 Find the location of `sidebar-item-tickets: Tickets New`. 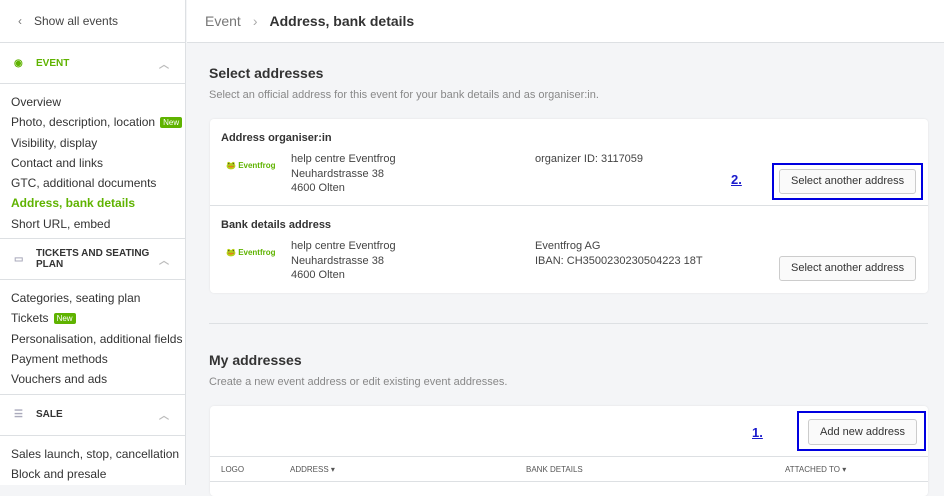

sidebar-item-tickets: Tickets New is located at coordinates (92, 318).